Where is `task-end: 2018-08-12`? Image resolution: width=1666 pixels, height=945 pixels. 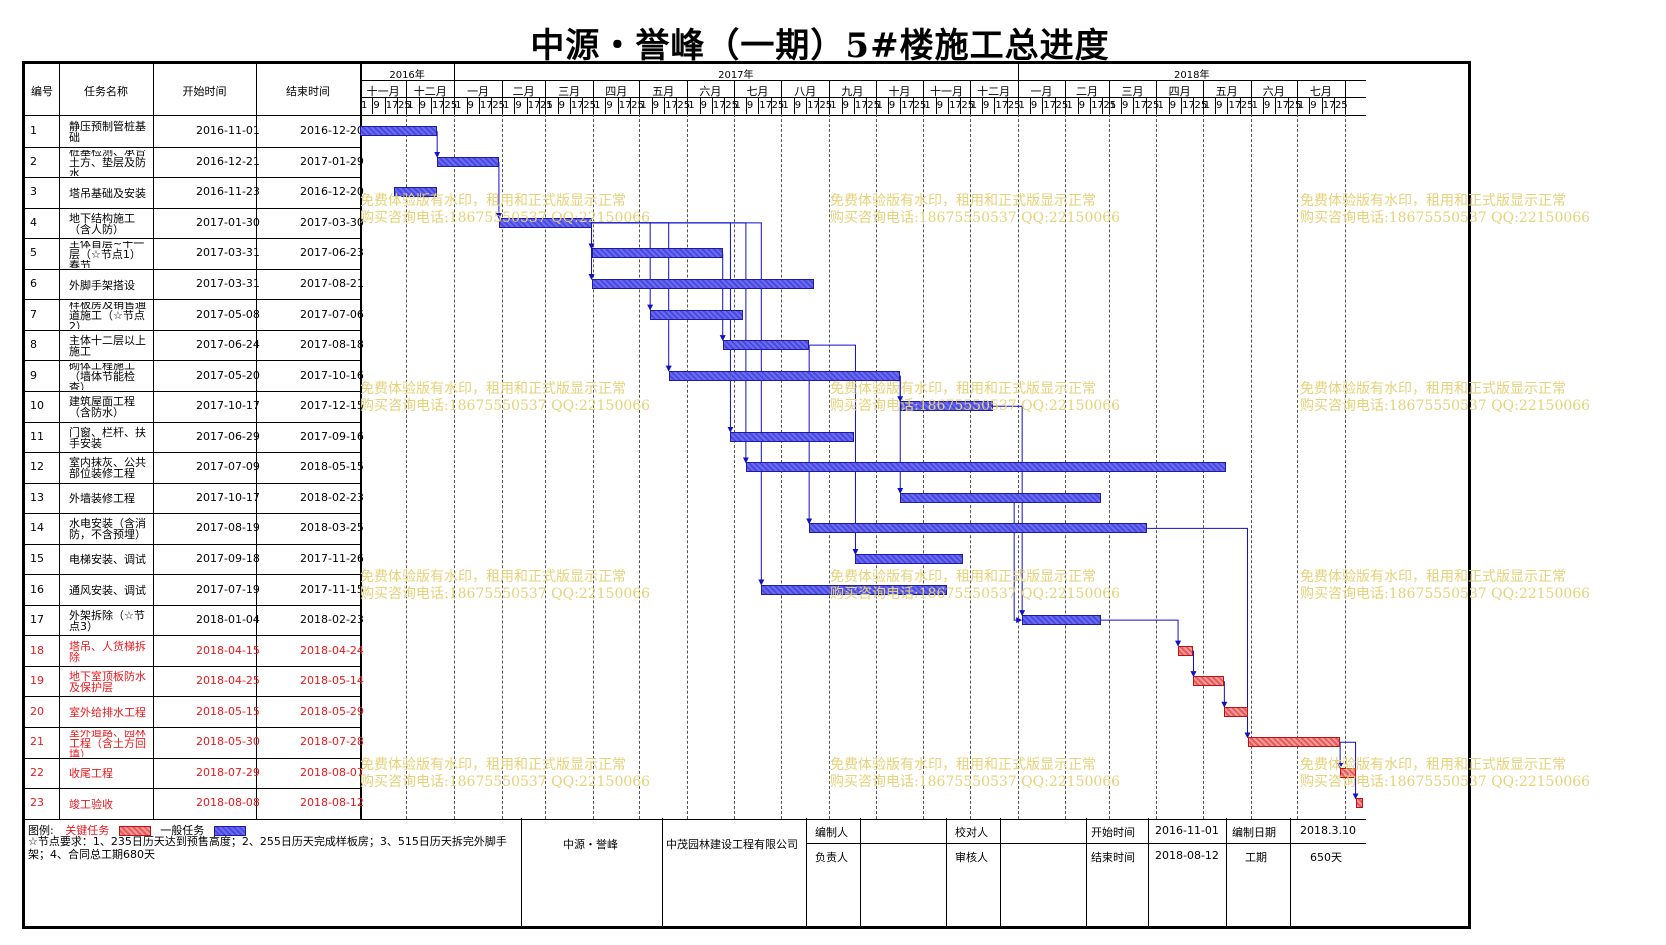 task-end: 2018-08-12 is located at coordinates (332, 803).